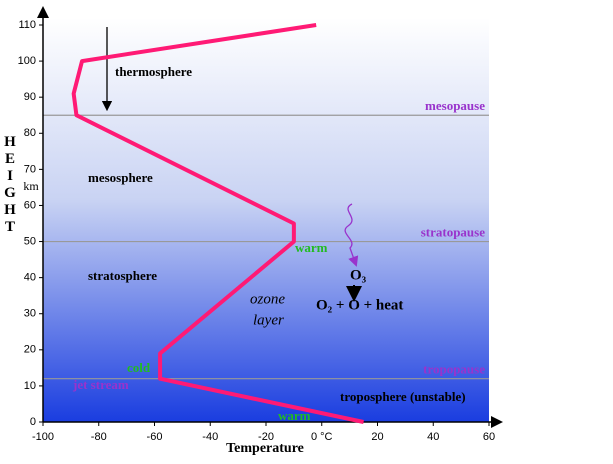 The height and width of the screenshot is (464, 613). Describe the element at coordinates (27, 61) in the screenshot. I see `y-tick-label: 100` at that location.